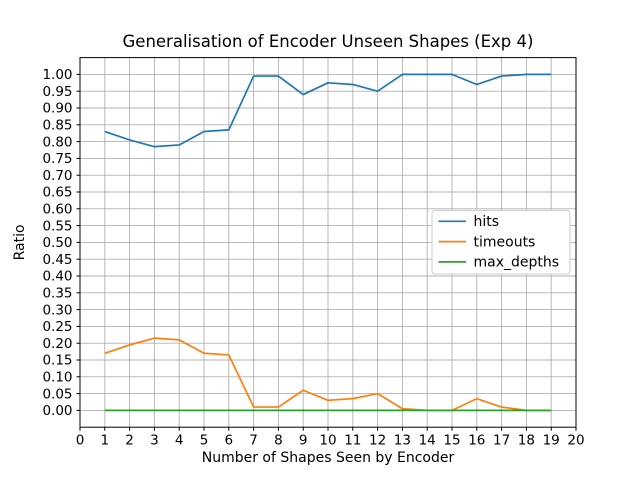 The height and width of the screenshot is (480, 640). I want to click on x-tick-label: 9, so click(303, 441).